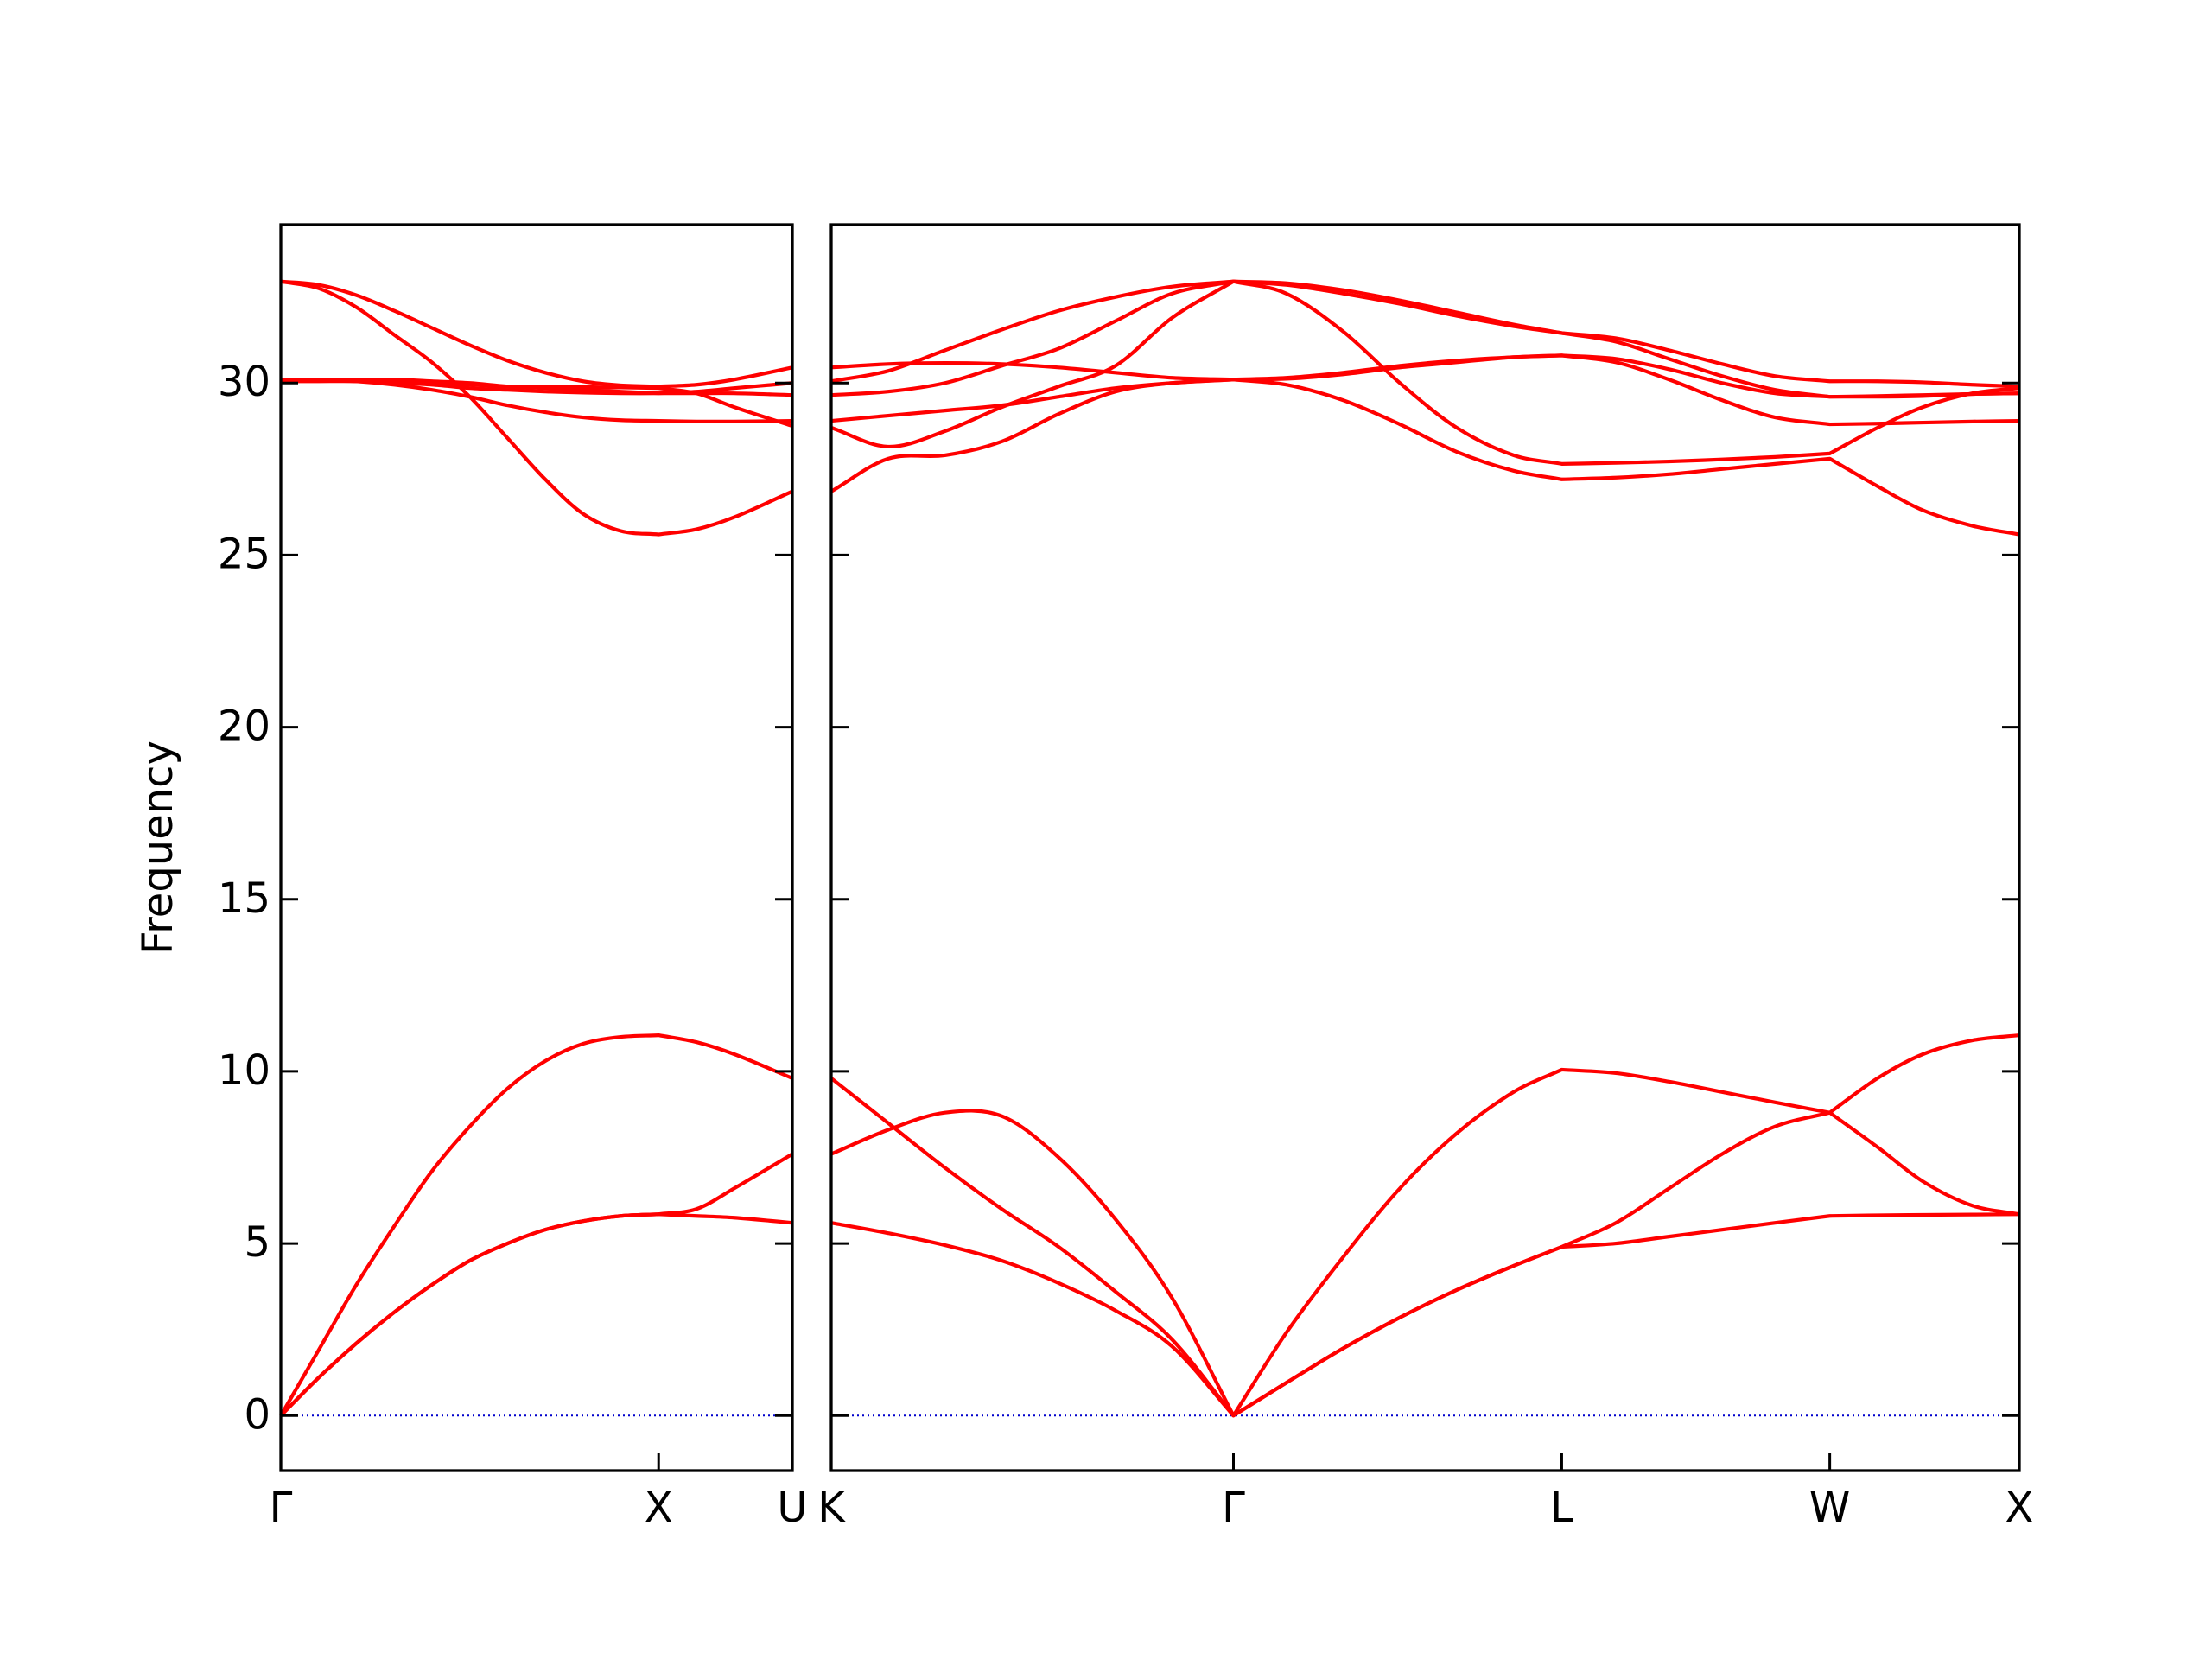  Describe the element at coordinates (244, 898) in the screenshot. I see `y-tick-label: 15` at that location.